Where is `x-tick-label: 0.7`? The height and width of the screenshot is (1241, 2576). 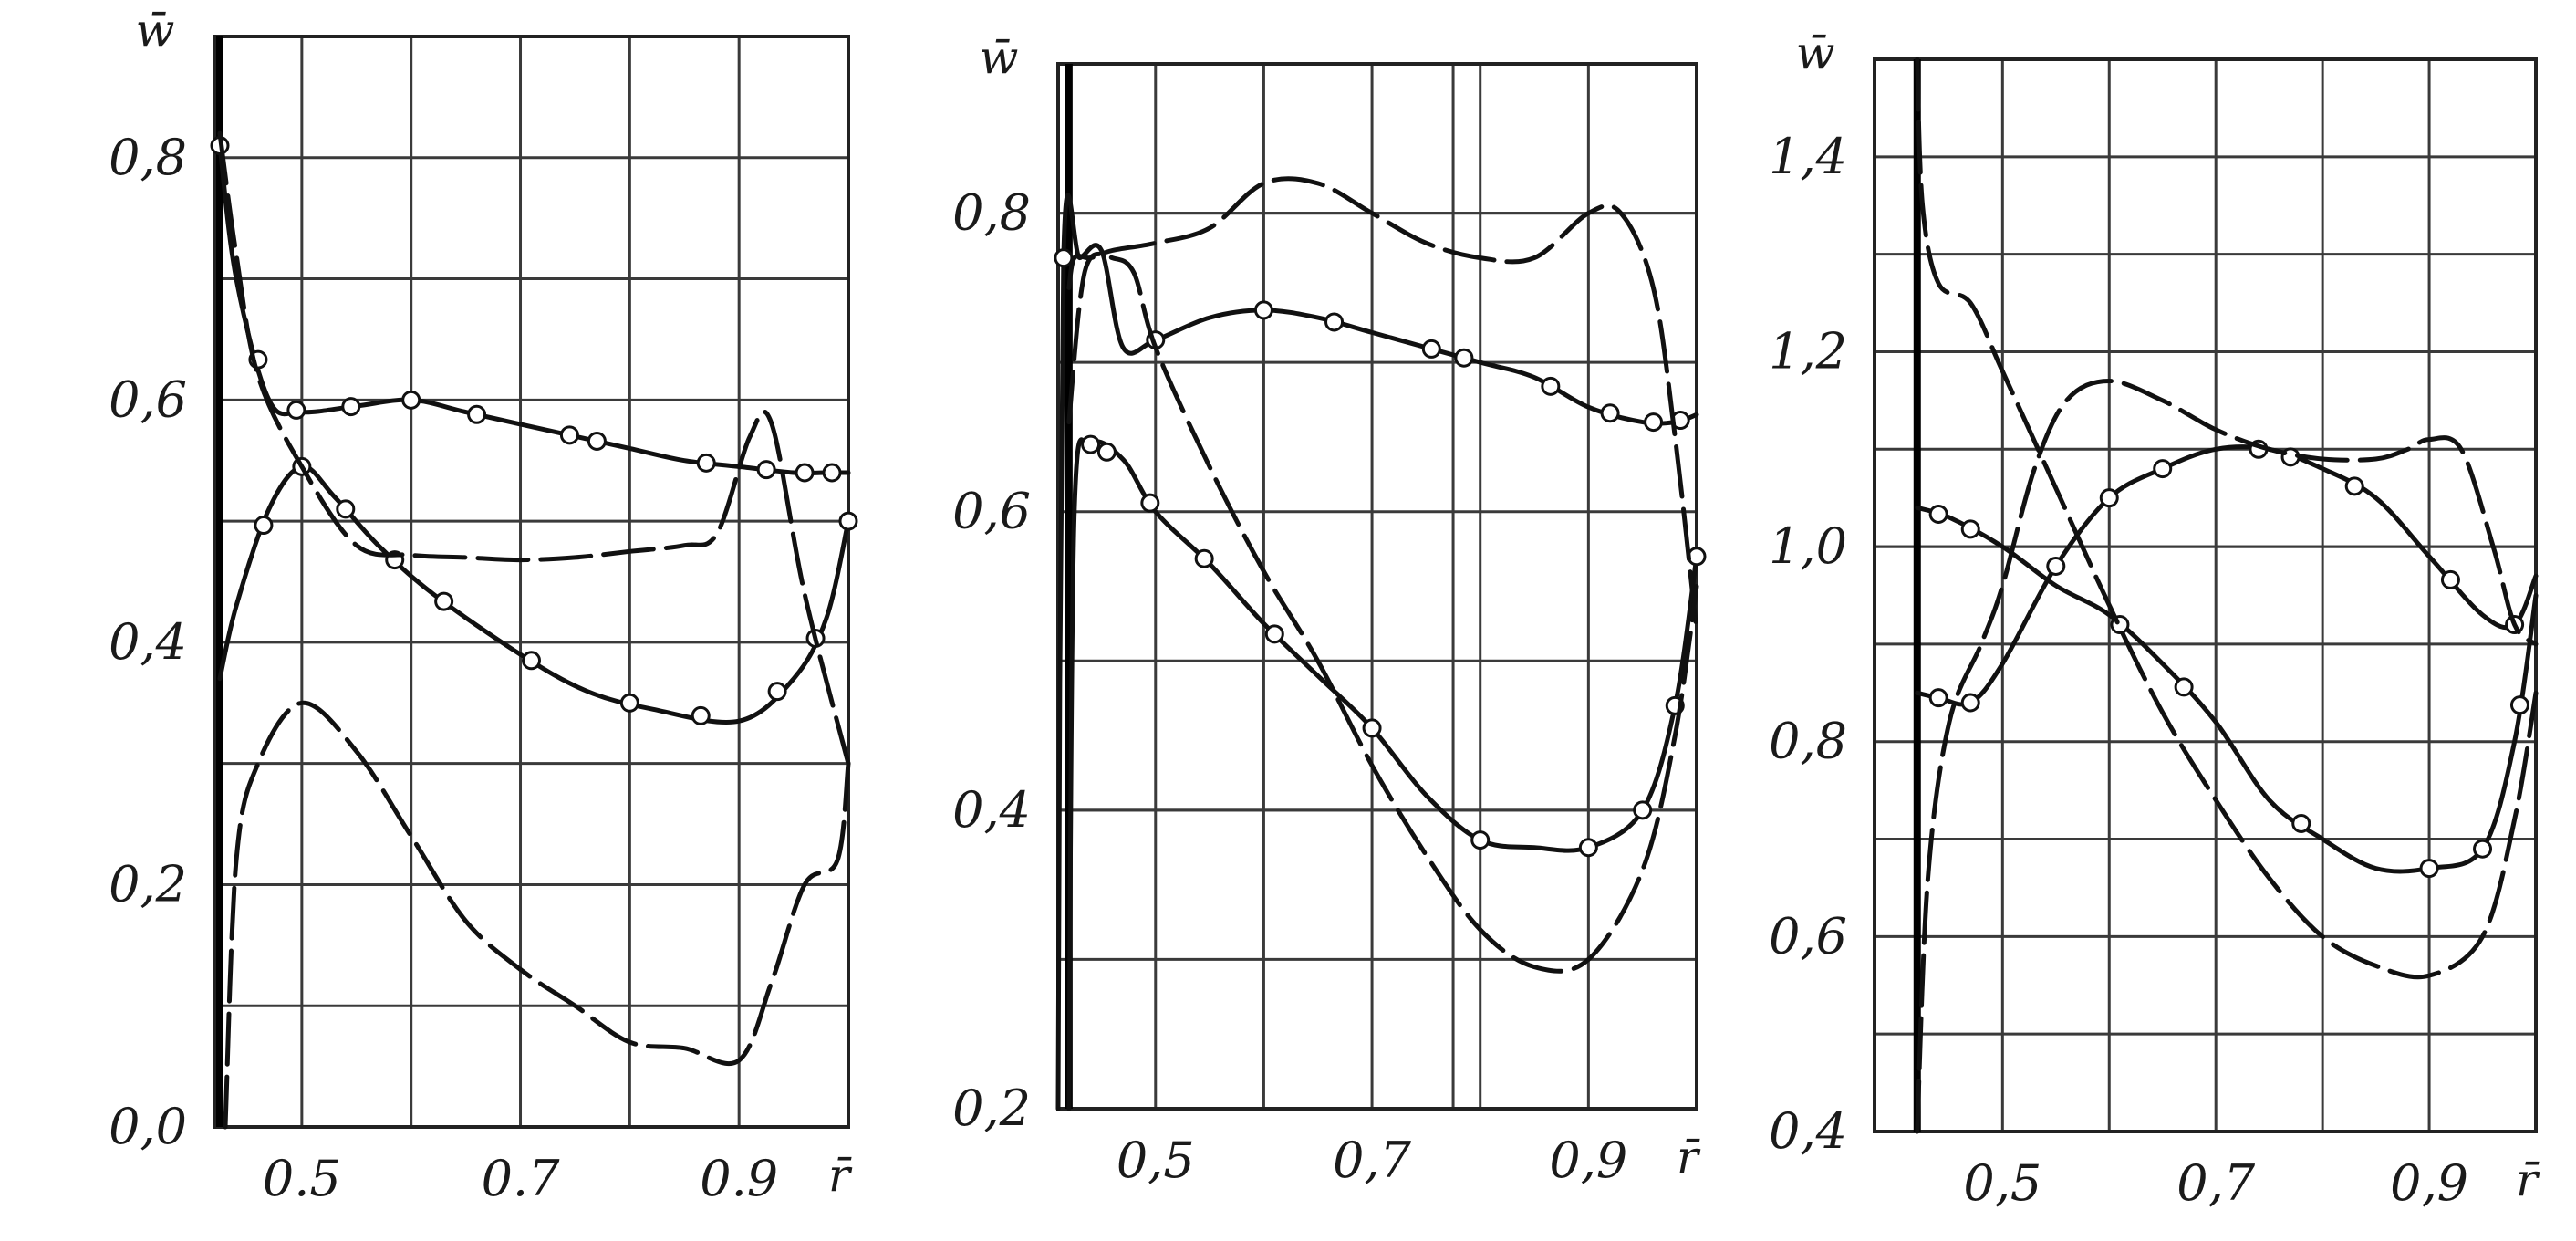
x-tick-label: 0.7 is located at coordinates (521, 1178).